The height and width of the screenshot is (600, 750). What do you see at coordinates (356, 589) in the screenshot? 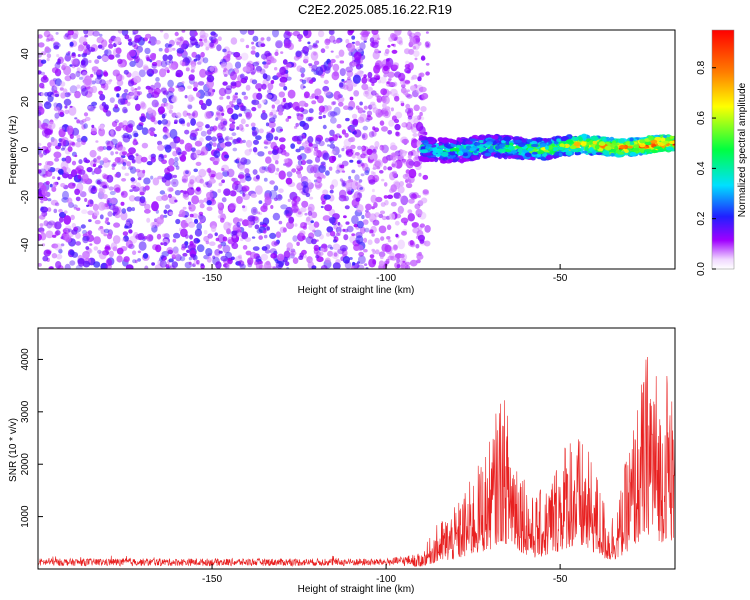
I see `snr-xlabel: Height of straight line (km)` at bounding box center [356, 589].